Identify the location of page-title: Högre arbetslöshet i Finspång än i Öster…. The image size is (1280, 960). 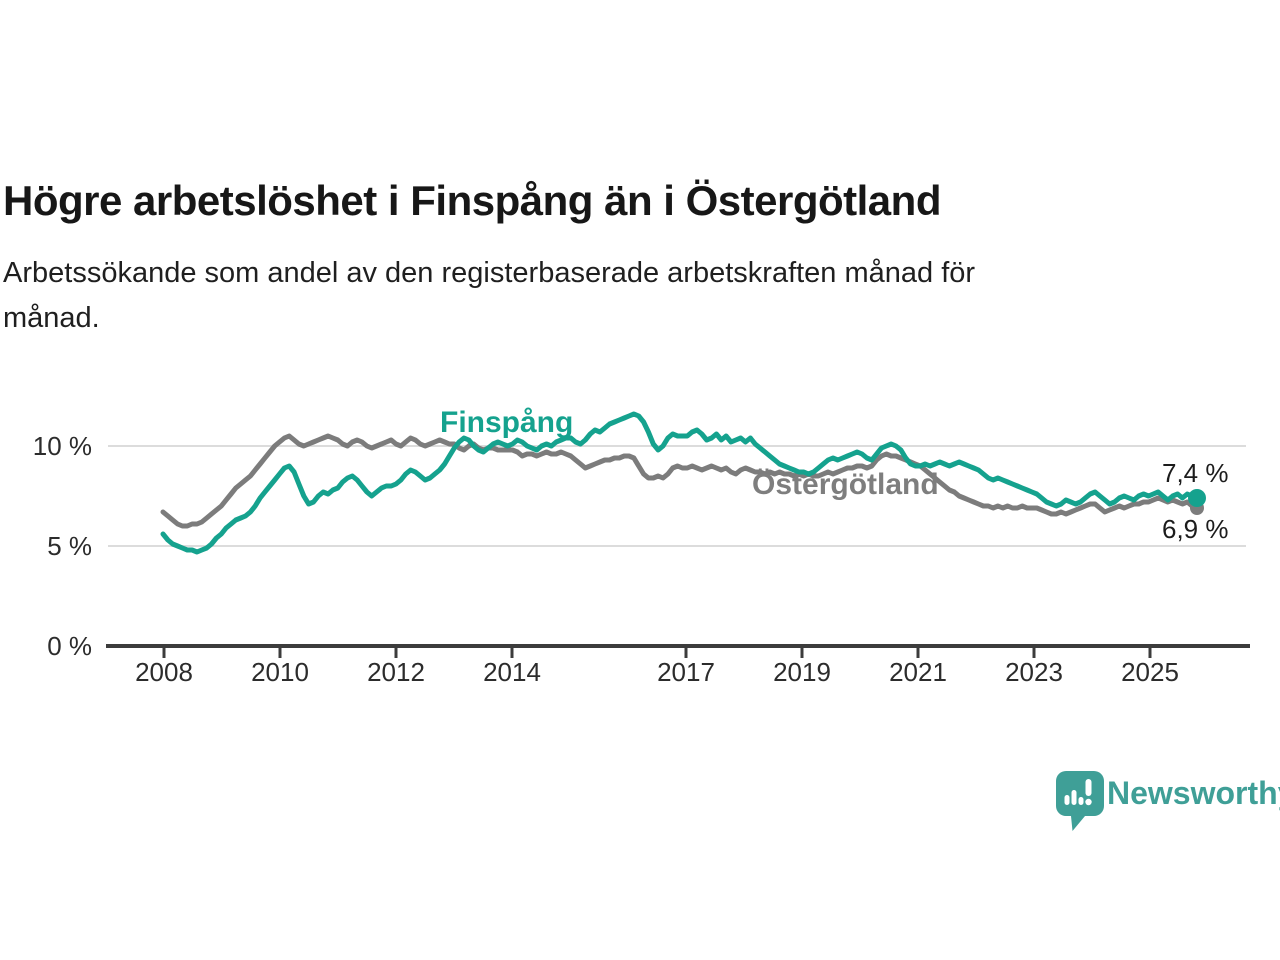
(472, 201).